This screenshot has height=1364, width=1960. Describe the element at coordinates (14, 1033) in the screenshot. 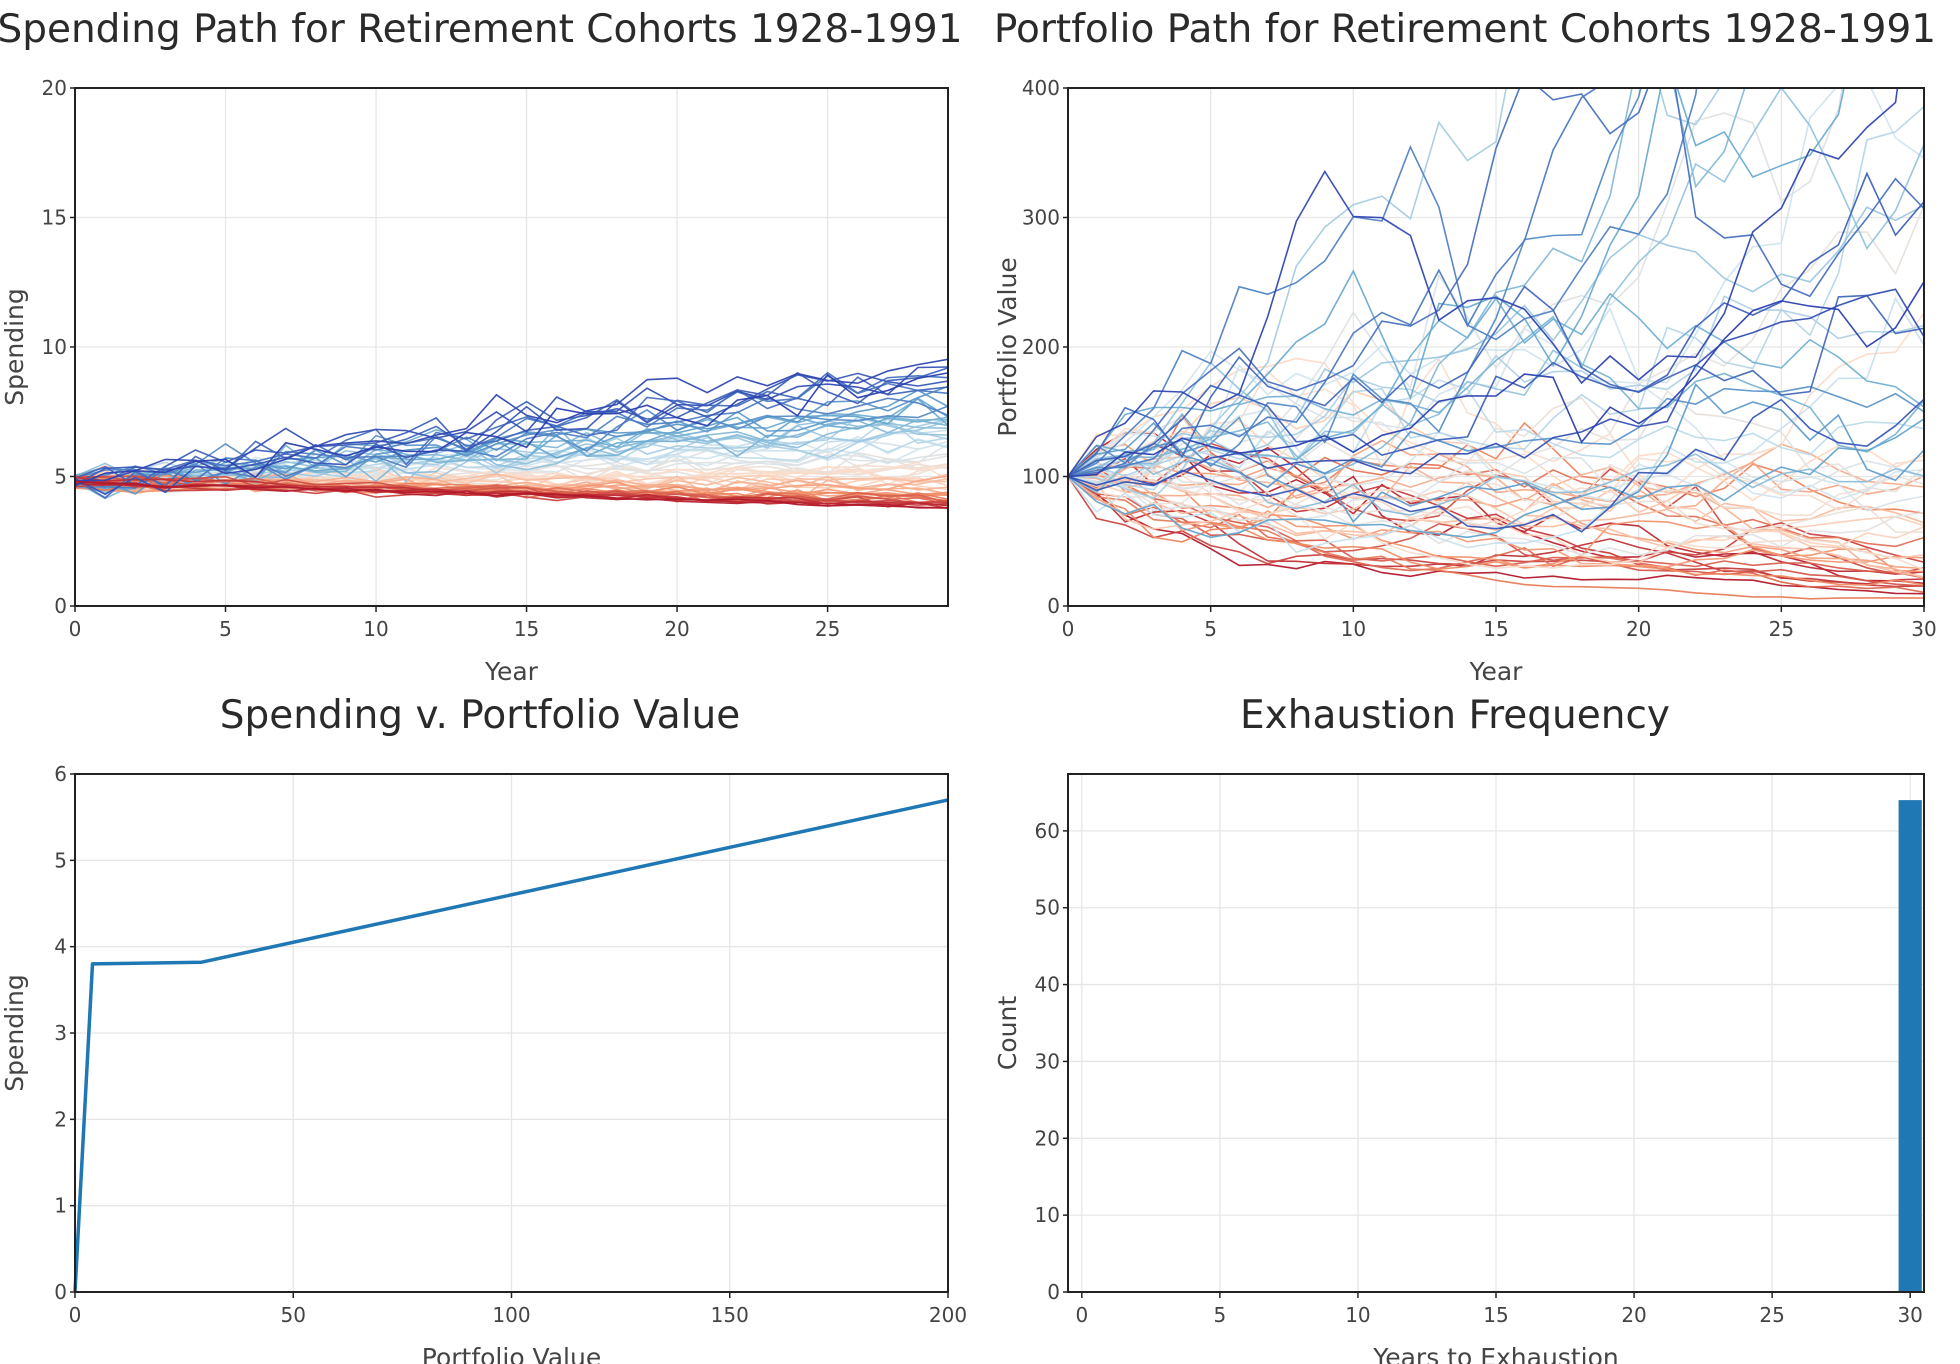

I see `y-axis-title: Spending` at that location.